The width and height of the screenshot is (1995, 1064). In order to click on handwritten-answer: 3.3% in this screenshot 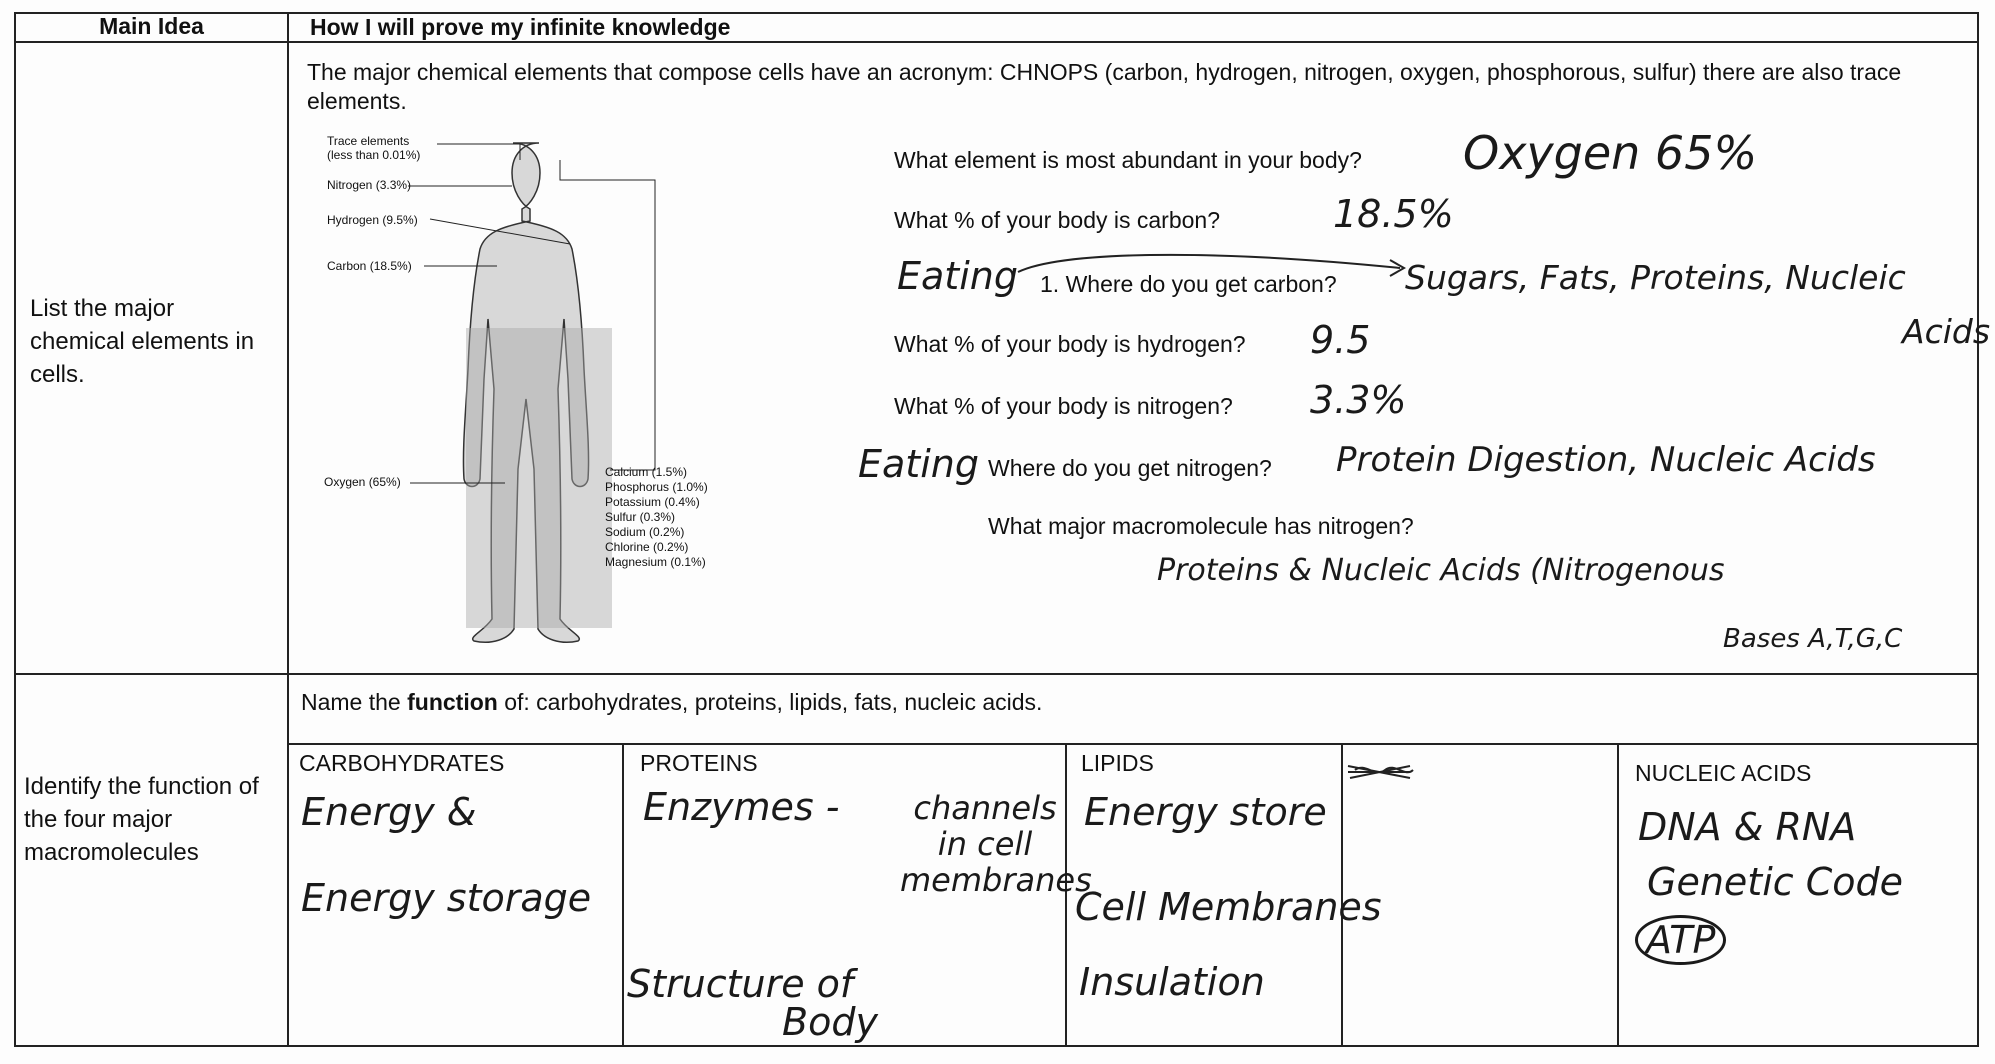, I will do `click(1358, 400)`.